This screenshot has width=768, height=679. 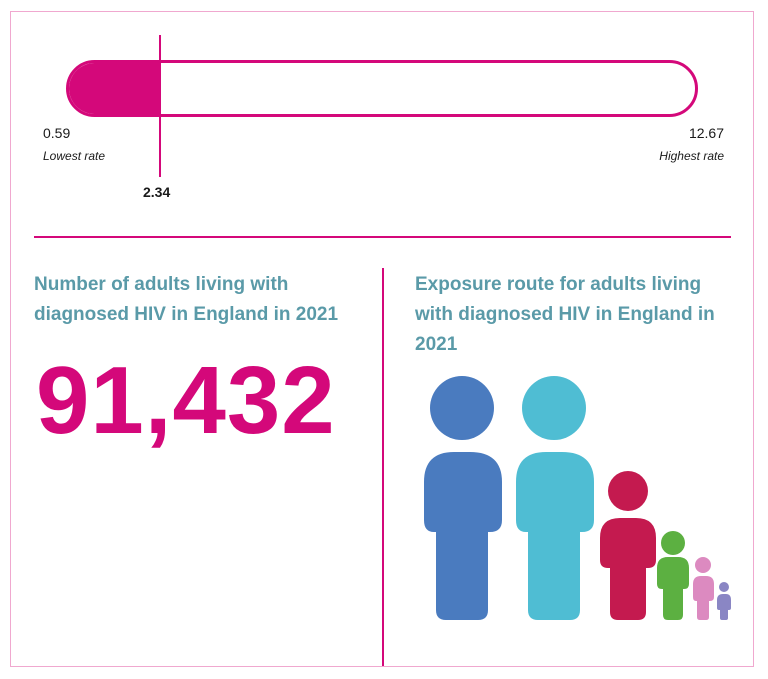 I want to click on rate-marker-value: 2.34, so click(x=157, y=192).